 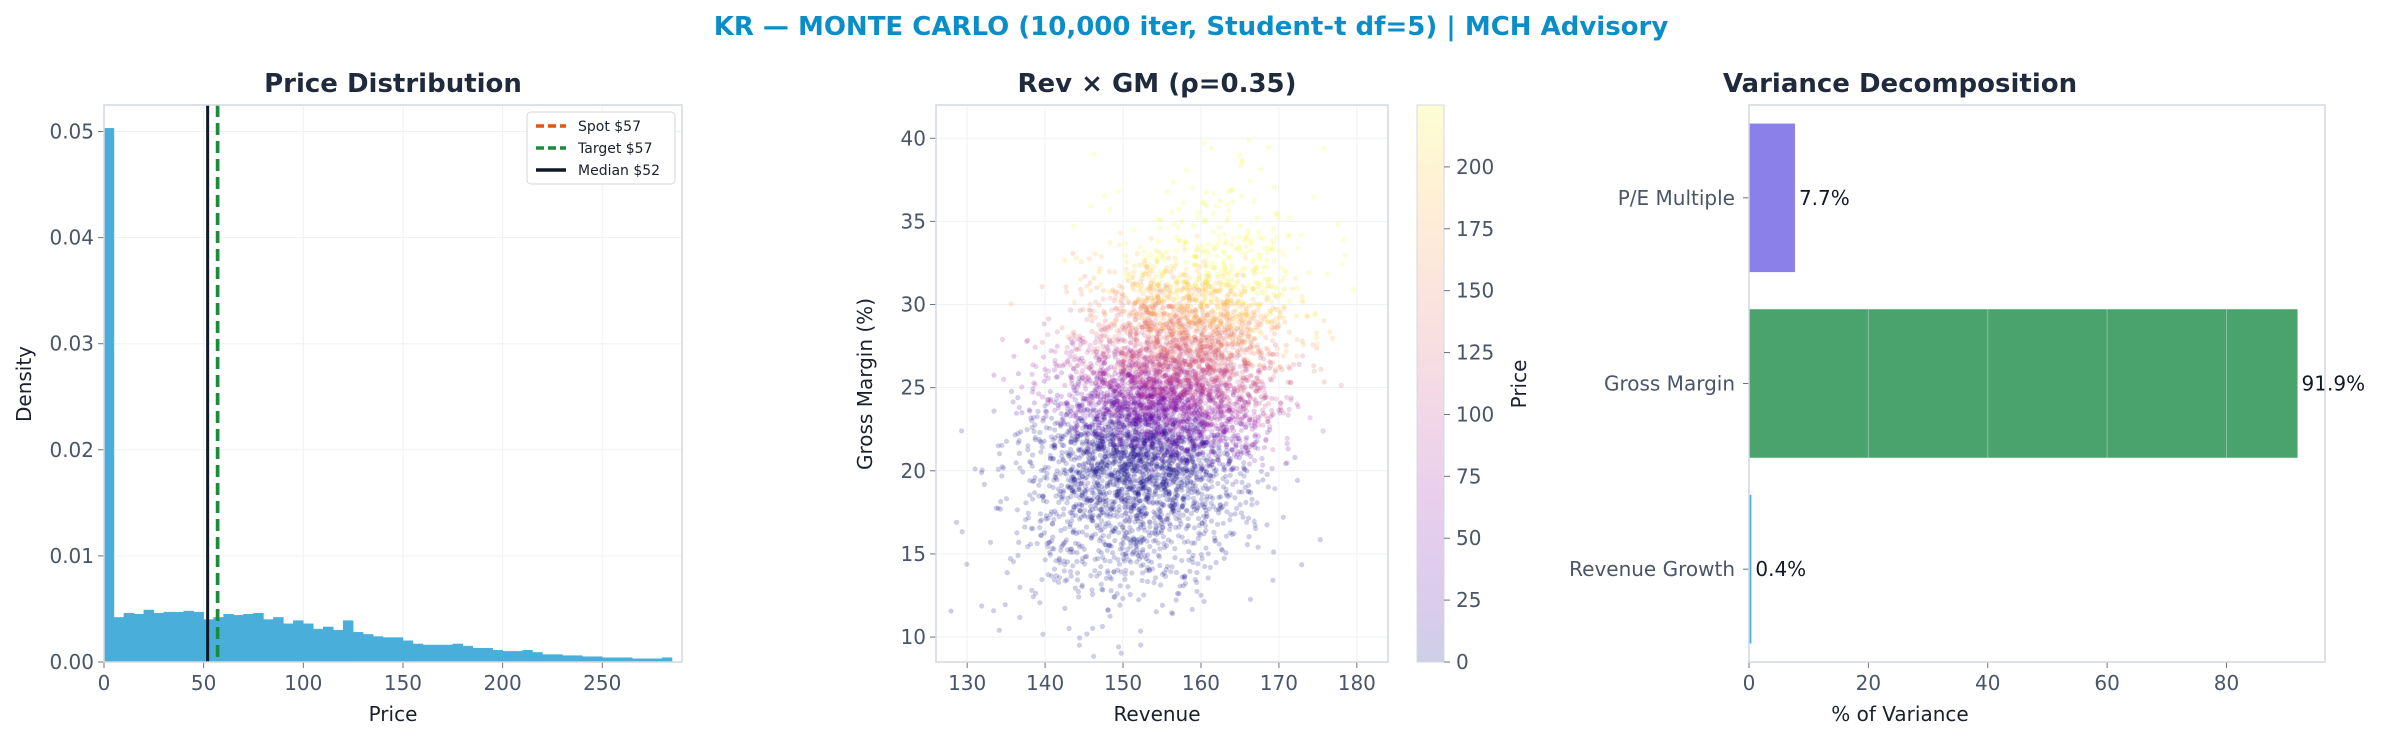 I want to click on y-axis-label: Density, so click(x=24, y=384).